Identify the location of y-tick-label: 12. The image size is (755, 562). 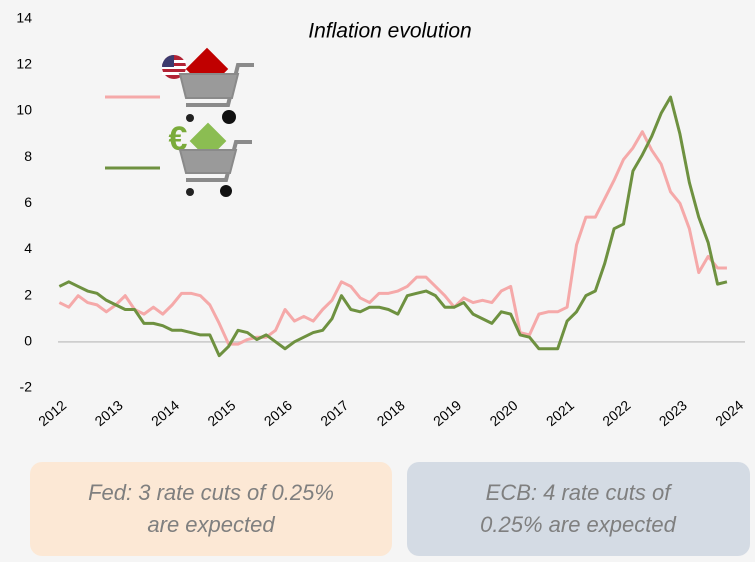
(24, 63).